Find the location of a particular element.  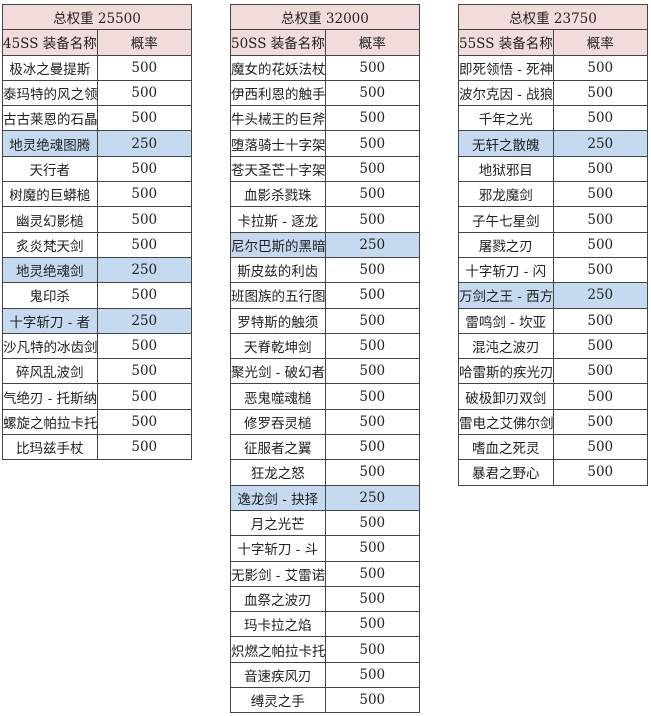

total-weight-row: 总权重 23750 is located at coordinates (553, 17).